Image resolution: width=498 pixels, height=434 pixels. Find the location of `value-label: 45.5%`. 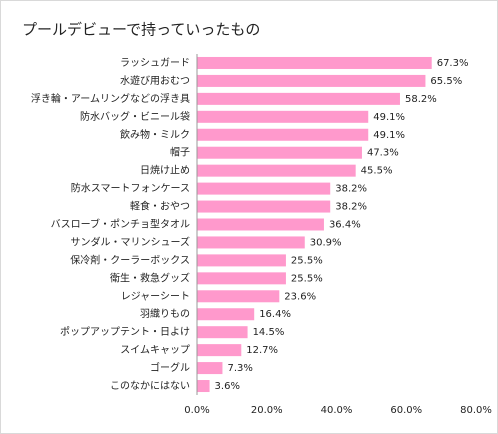

value-label: 45.5% is located at coordinates (377, 171).